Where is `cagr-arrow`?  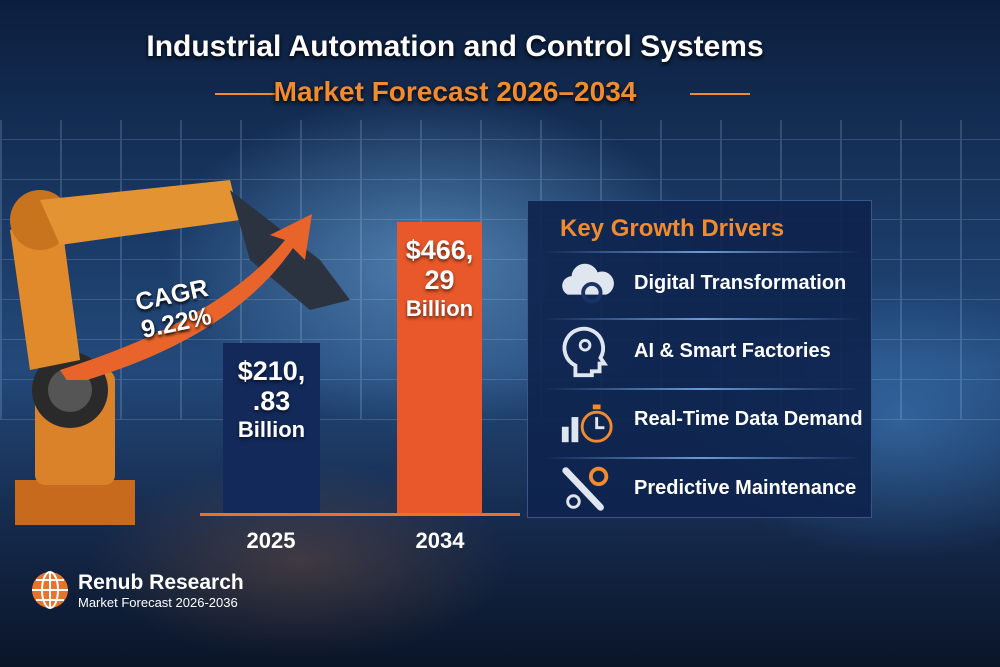 cagr-arrow is located at coordinates (186, 297).